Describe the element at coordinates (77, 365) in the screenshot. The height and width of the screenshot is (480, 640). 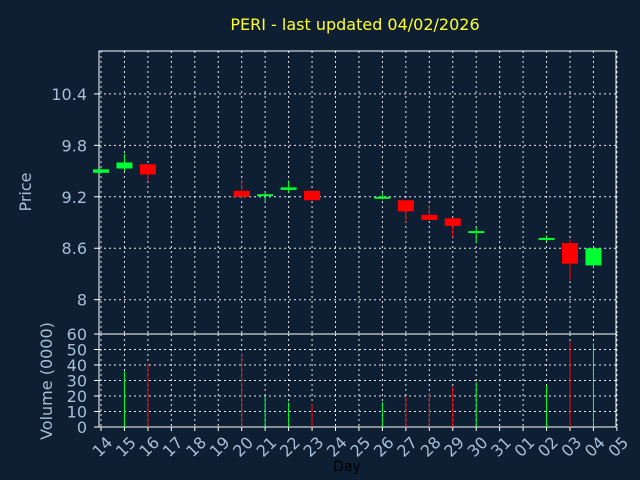
I see `volume-y-tick-label: 40` at that location.